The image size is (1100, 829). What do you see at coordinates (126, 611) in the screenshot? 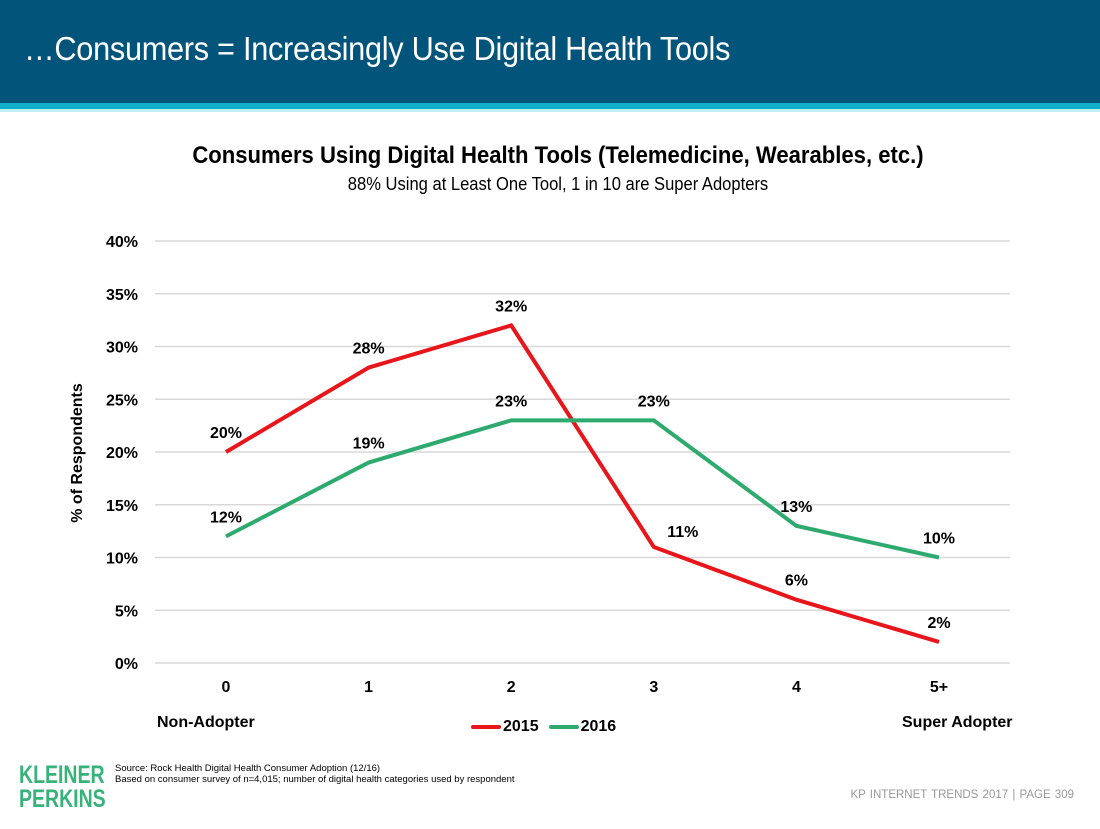
I see `y-tick-label: 5%` at bounding box center [126, 611].